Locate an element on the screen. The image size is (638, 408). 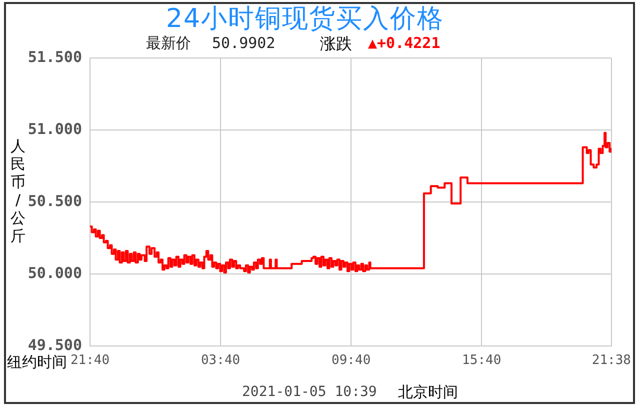
x-tick-label: 15:40 is located at coordinates (482, 360).